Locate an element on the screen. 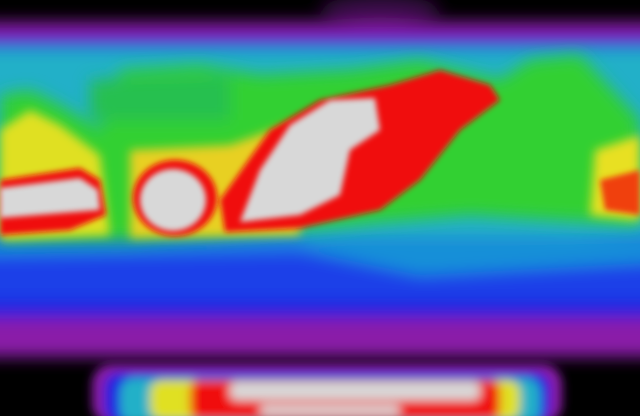  bottom-blob is located at coordinates (327, 390).